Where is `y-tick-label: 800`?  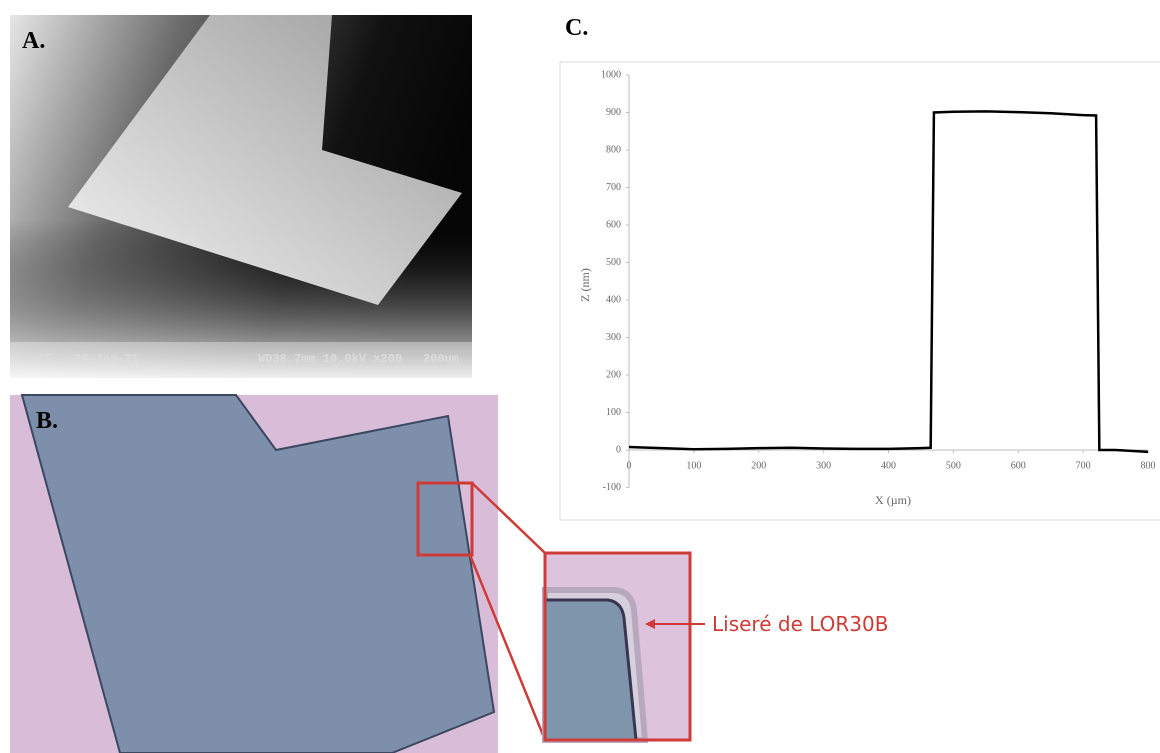 y-tick-label: 800 is located at coordinates (613, 149).